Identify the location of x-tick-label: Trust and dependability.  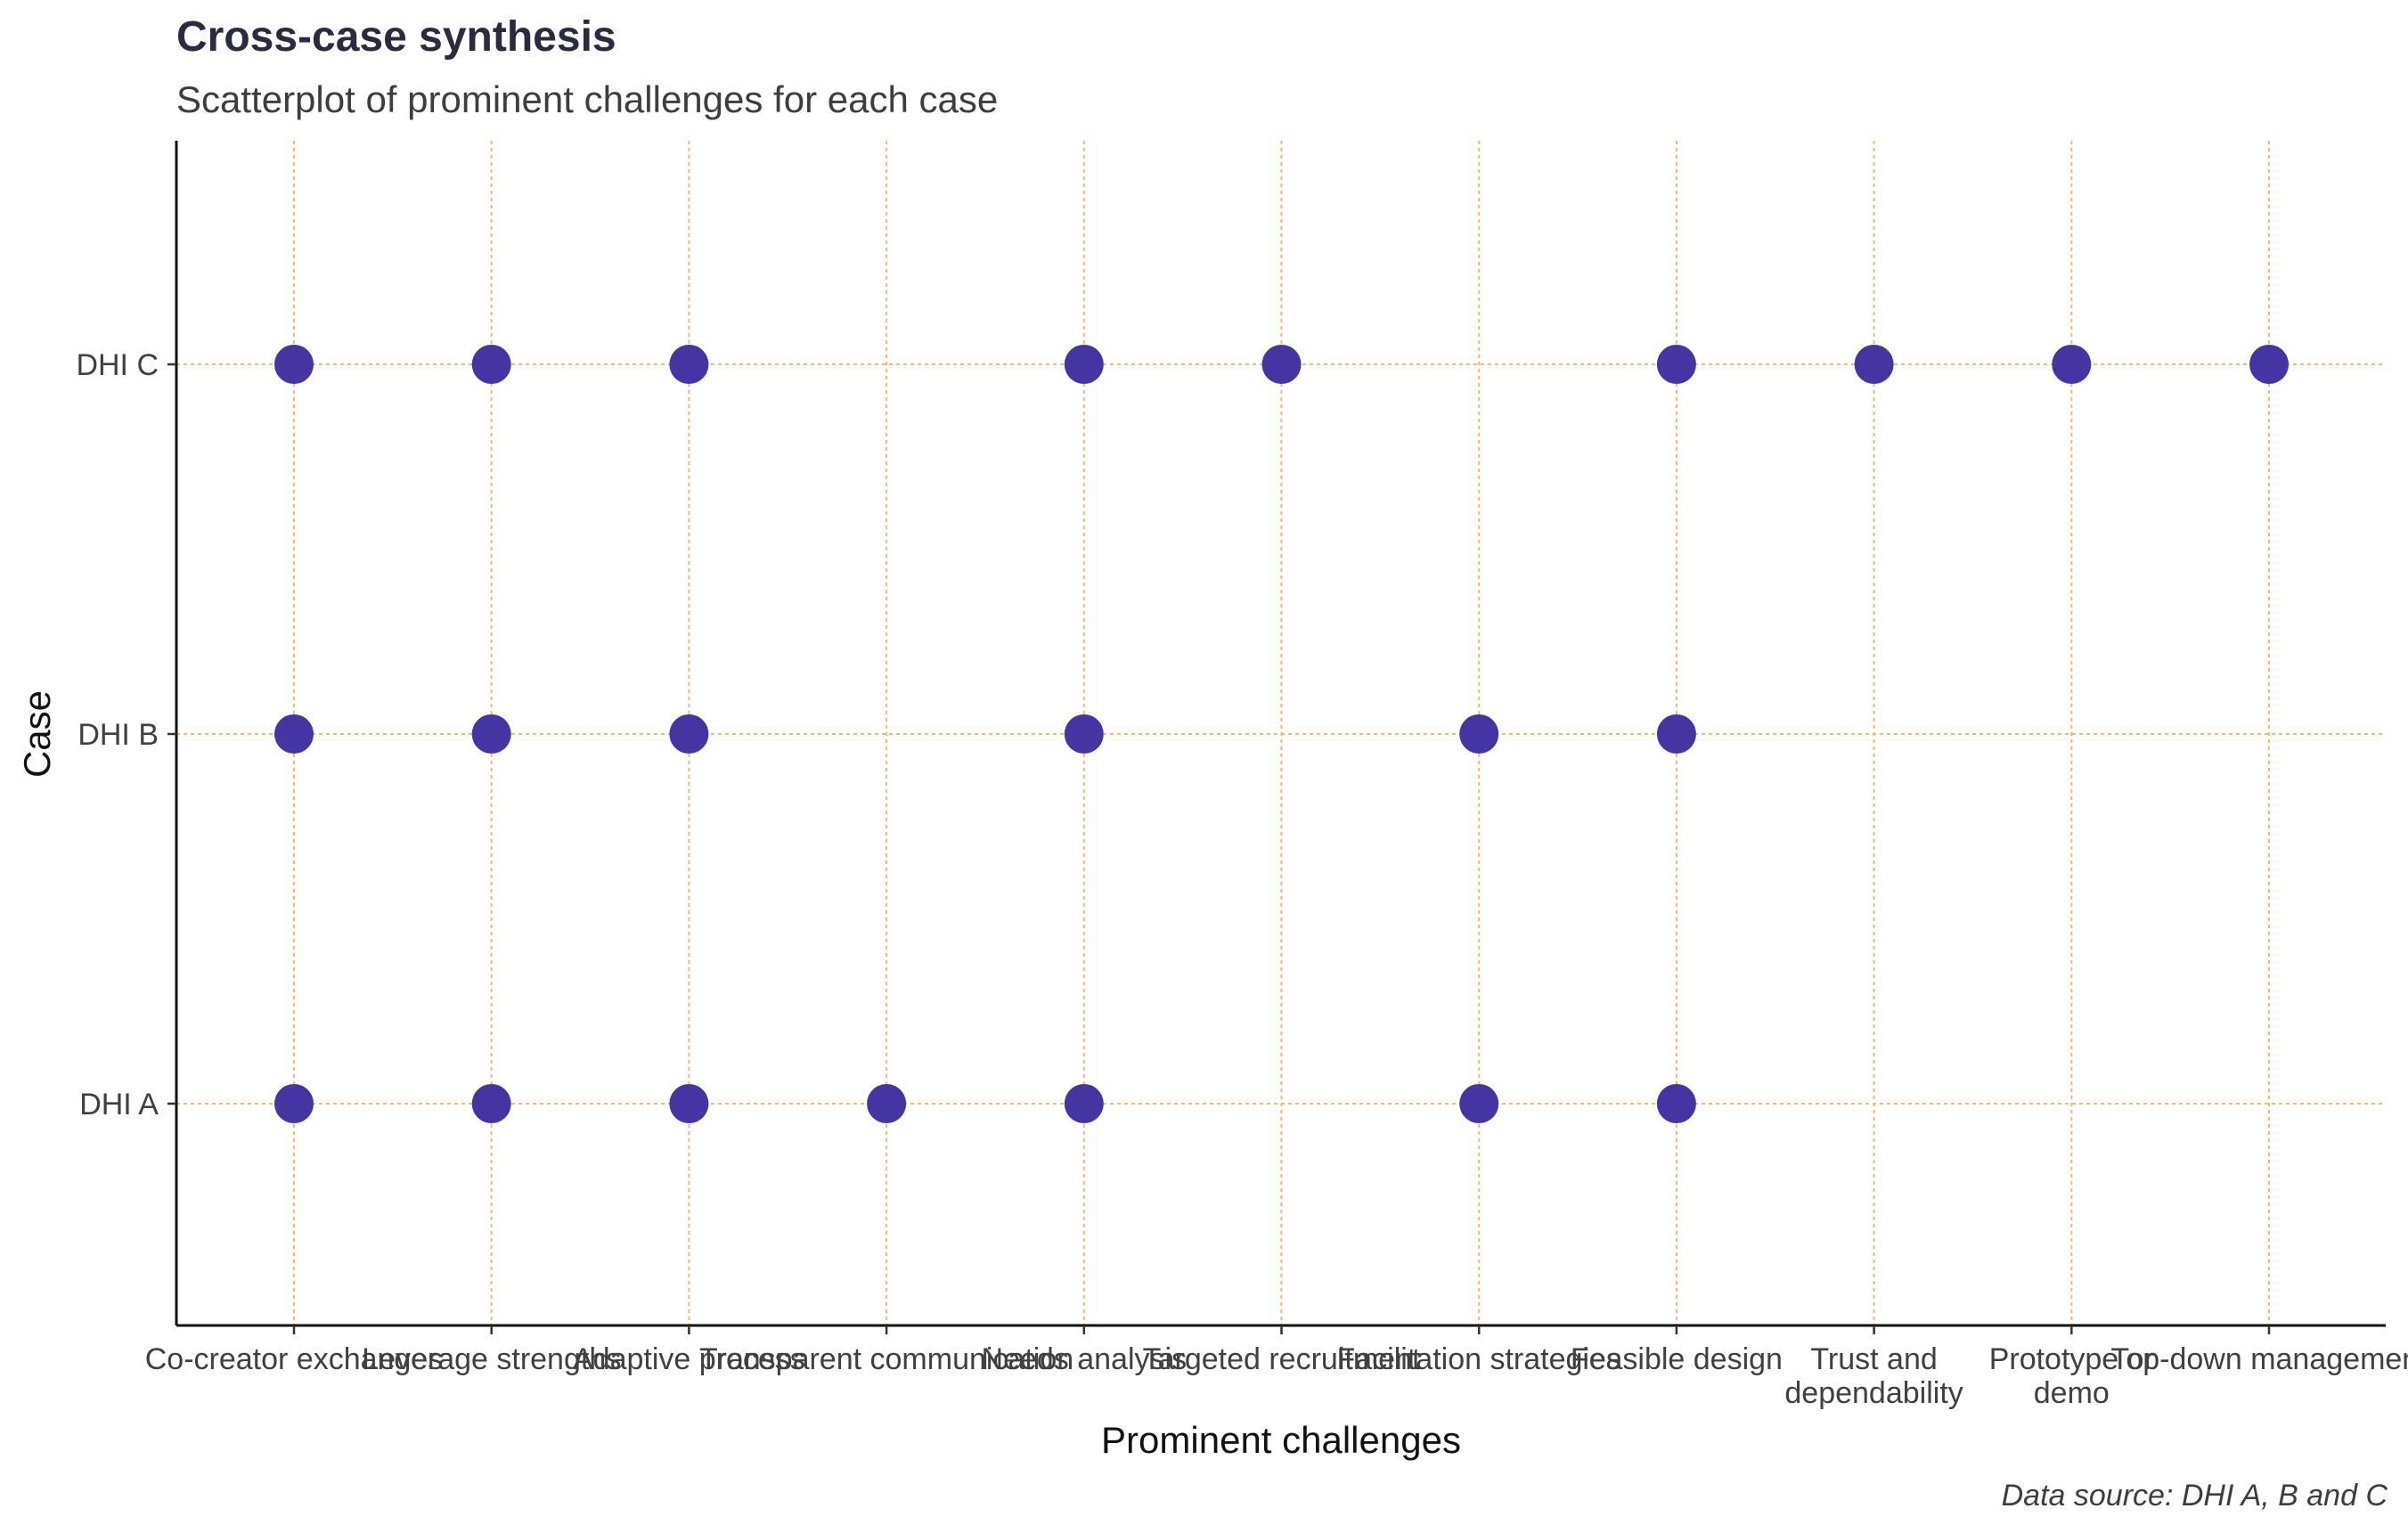
(1873, 1376).